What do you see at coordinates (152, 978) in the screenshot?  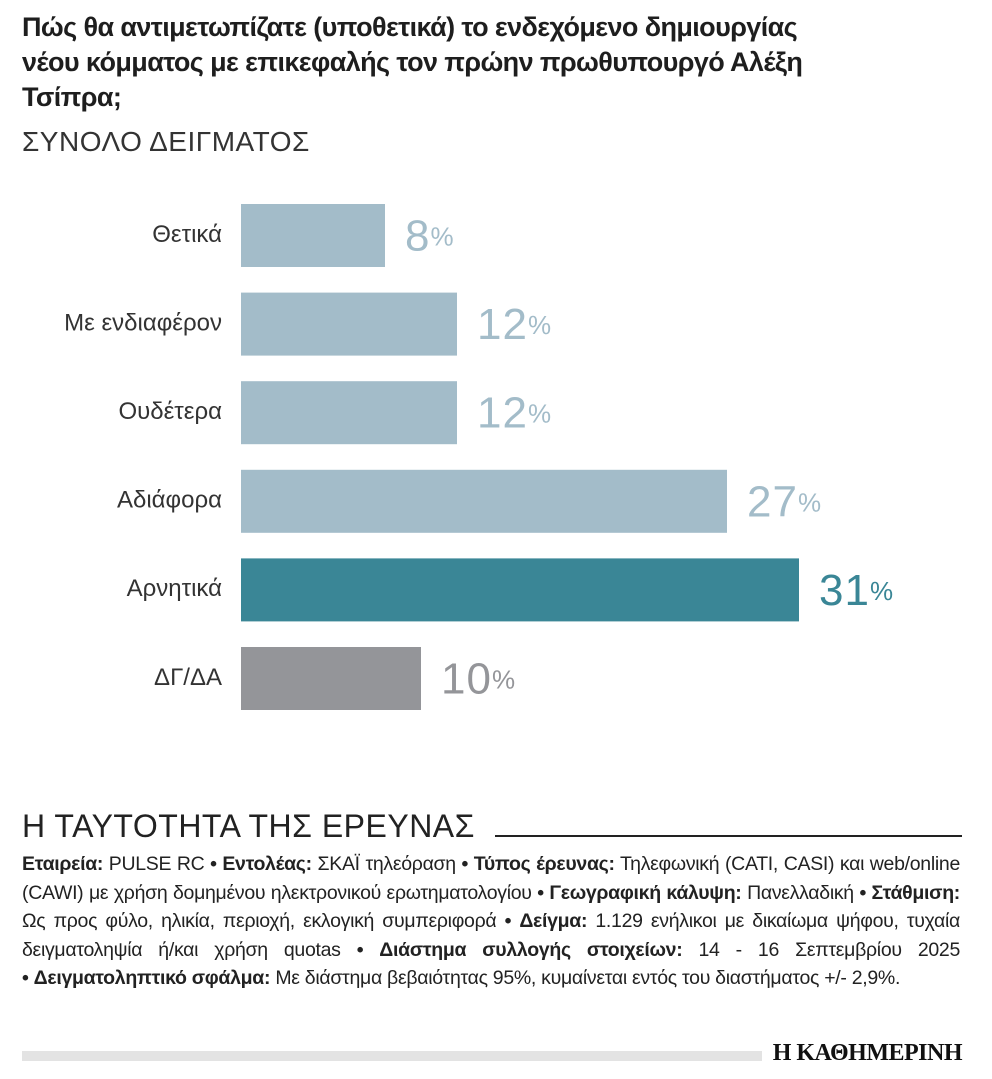 I see `survey-item-label: Δειγματοληπτικό σφάλμα:` at bounding box center [152, 978].